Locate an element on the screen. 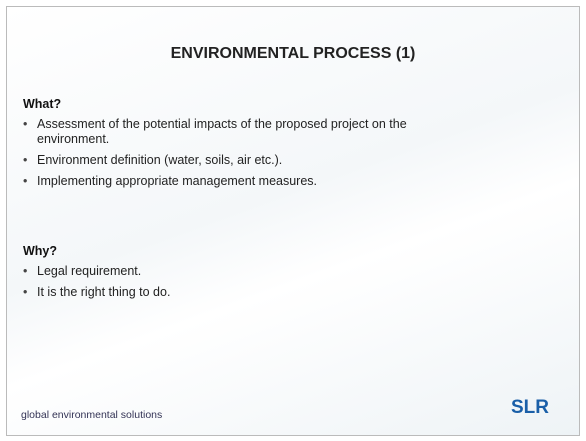 This screenshot has height=441, width=586. slide-title: ENVIRONMENTAL PROCESS (1) is located at coordinates (293, 53).